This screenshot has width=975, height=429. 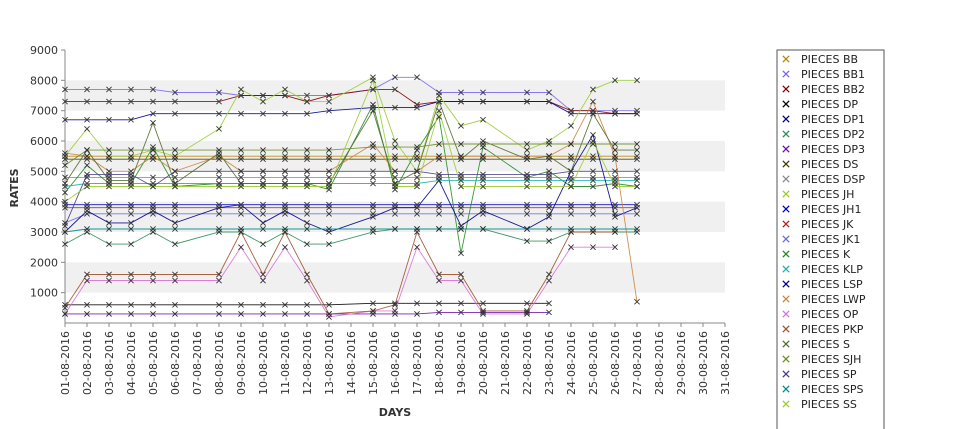 I want to click on x-tick-label: 10-08-2016, so click(x=263, y=363).